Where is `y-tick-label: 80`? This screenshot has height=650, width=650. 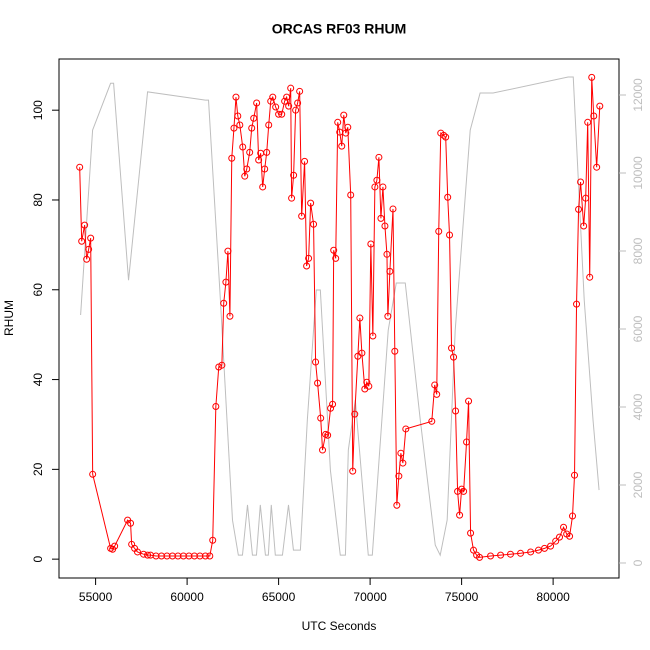 y-tick-label: 80 is located at coordinates (38, 200).